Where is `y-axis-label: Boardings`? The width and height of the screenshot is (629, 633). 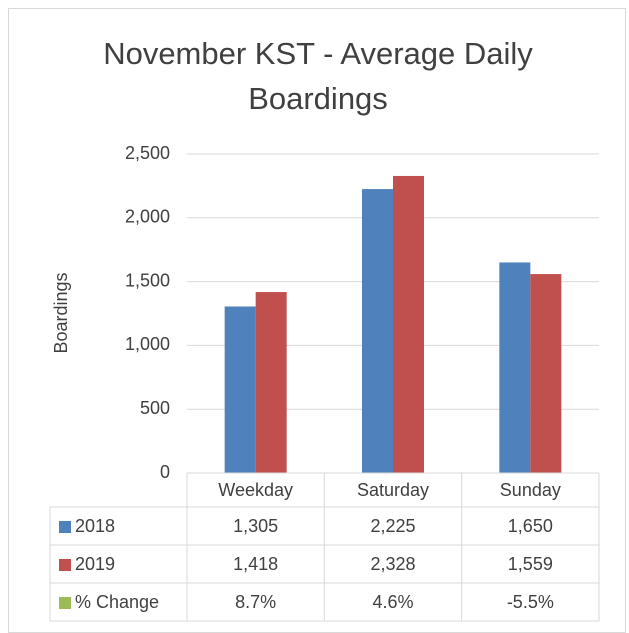 y-axis-label: Boardings is located at coordinates (61, 312).